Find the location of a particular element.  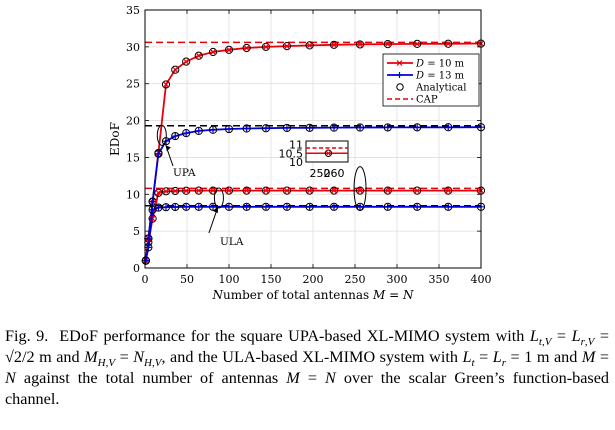

annotations: UPA ULA is located at coordinates (200, 186).